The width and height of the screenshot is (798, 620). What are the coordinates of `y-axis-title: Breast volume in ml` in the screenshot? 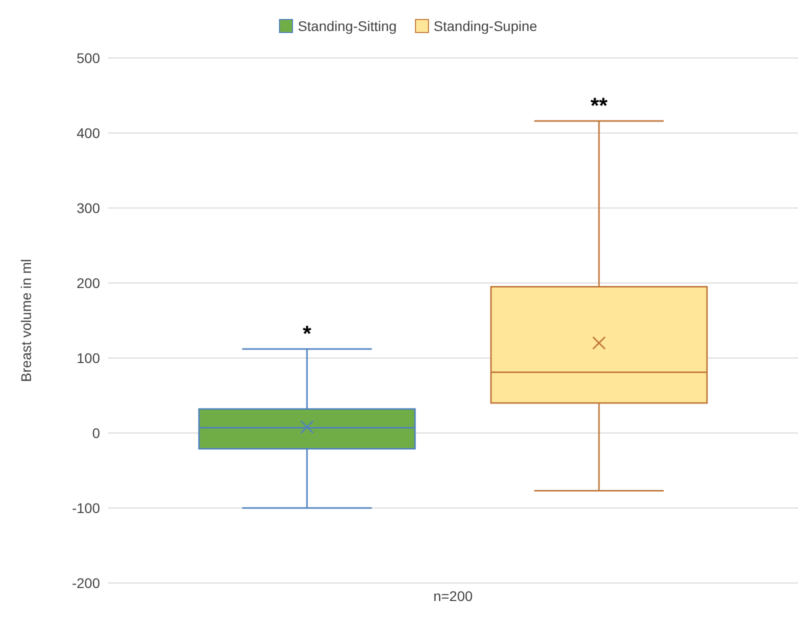 It's located at (26, 320).